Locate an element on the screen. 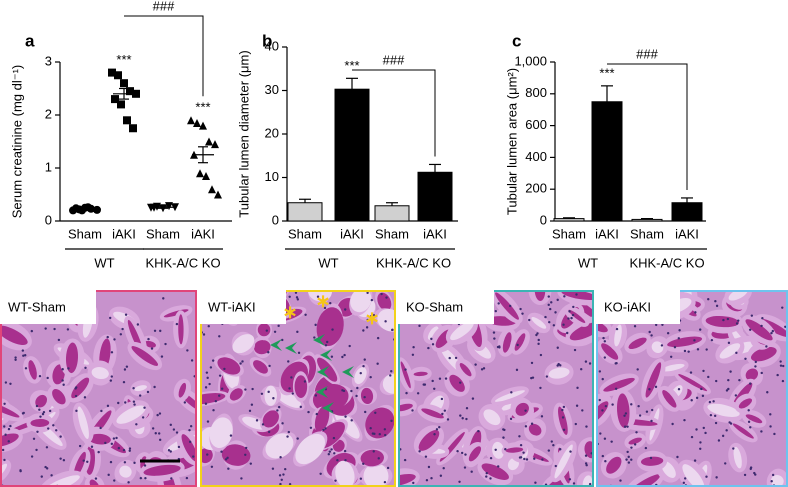 This screenshot has height=487, width=788. y-axis-label: Serum creatinine (mg dl⁻¹) is located at coordinates (16, 142).